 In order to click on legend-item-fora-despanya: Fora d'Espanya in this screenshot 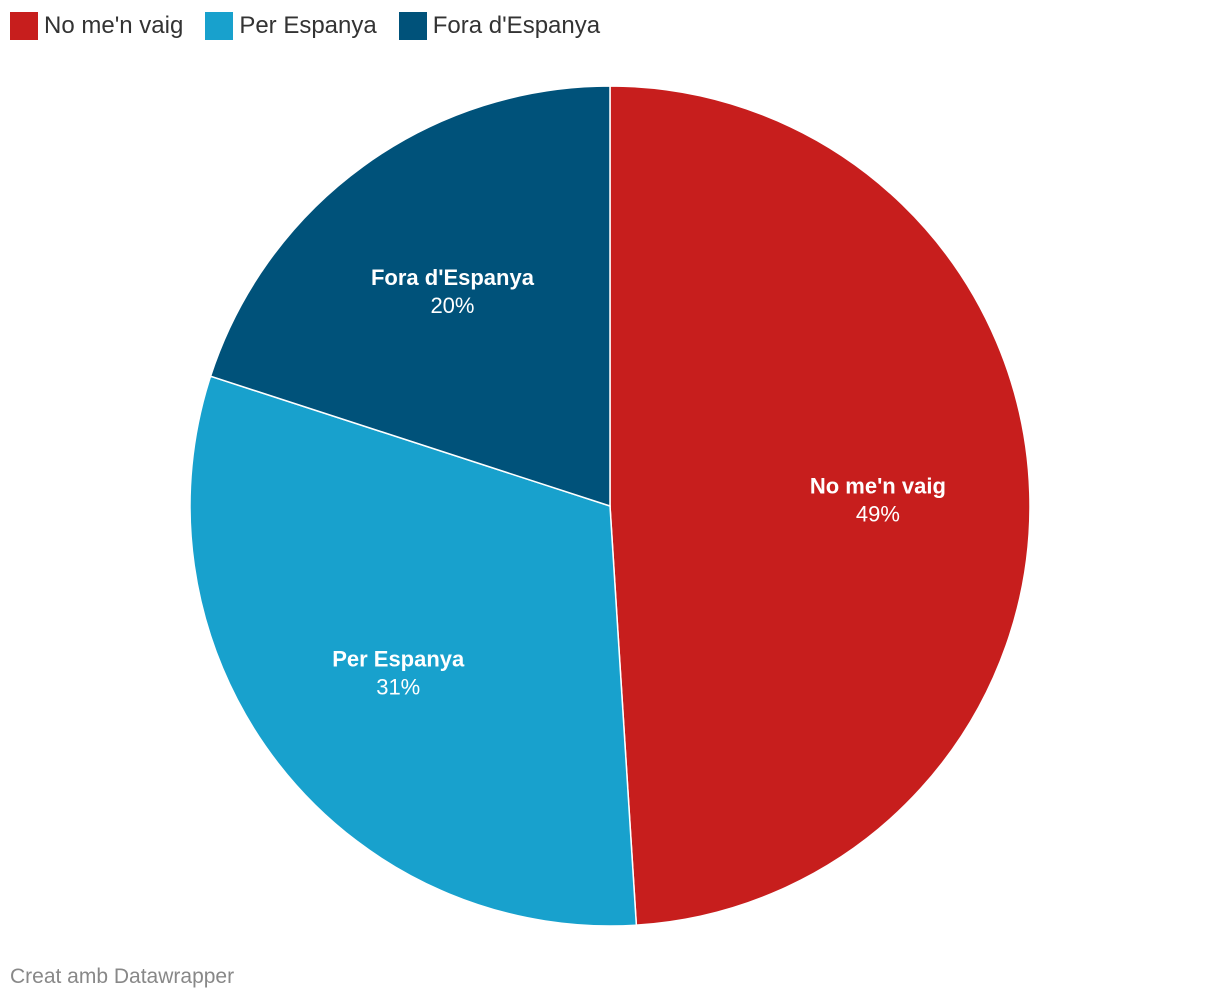, I will do `click(499, 26)`.